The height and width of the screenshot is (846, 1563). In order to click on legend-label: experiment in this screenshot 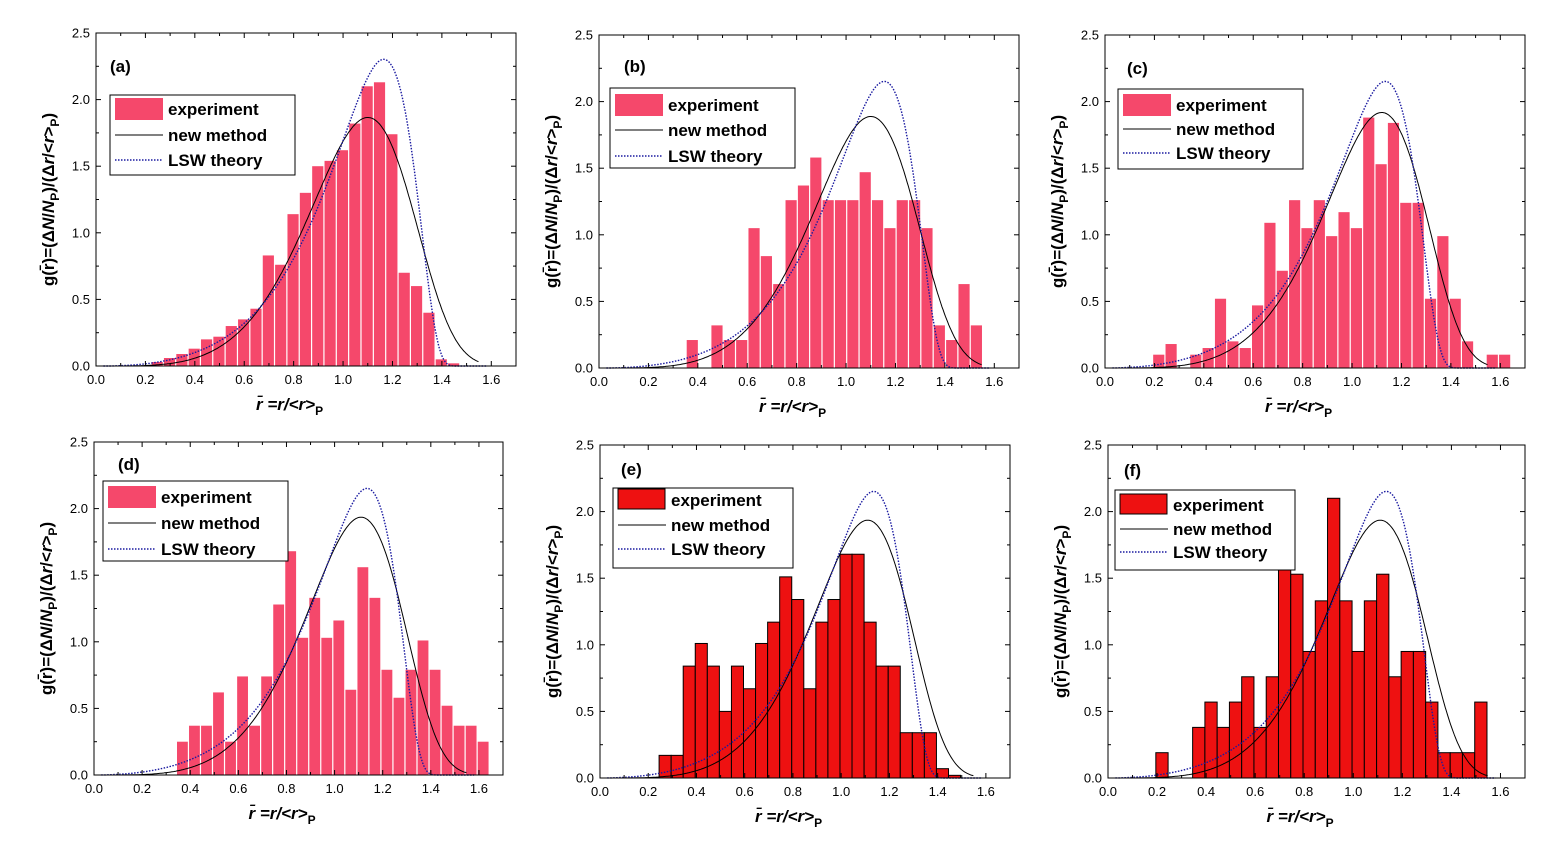, I will do `click(1218, 505)`.